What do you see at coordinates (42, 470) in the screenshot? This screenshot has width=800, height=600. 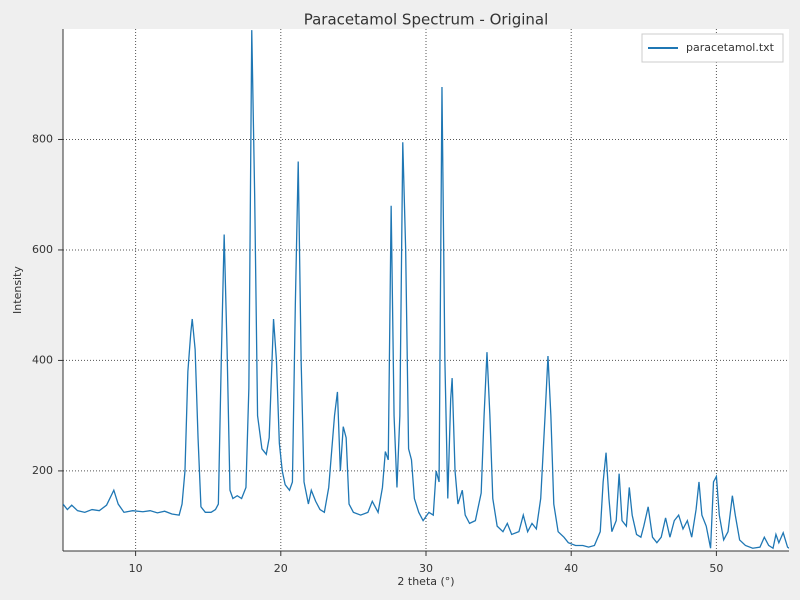 I see `y-tick-label: 200` at bounding box center [42, 470].